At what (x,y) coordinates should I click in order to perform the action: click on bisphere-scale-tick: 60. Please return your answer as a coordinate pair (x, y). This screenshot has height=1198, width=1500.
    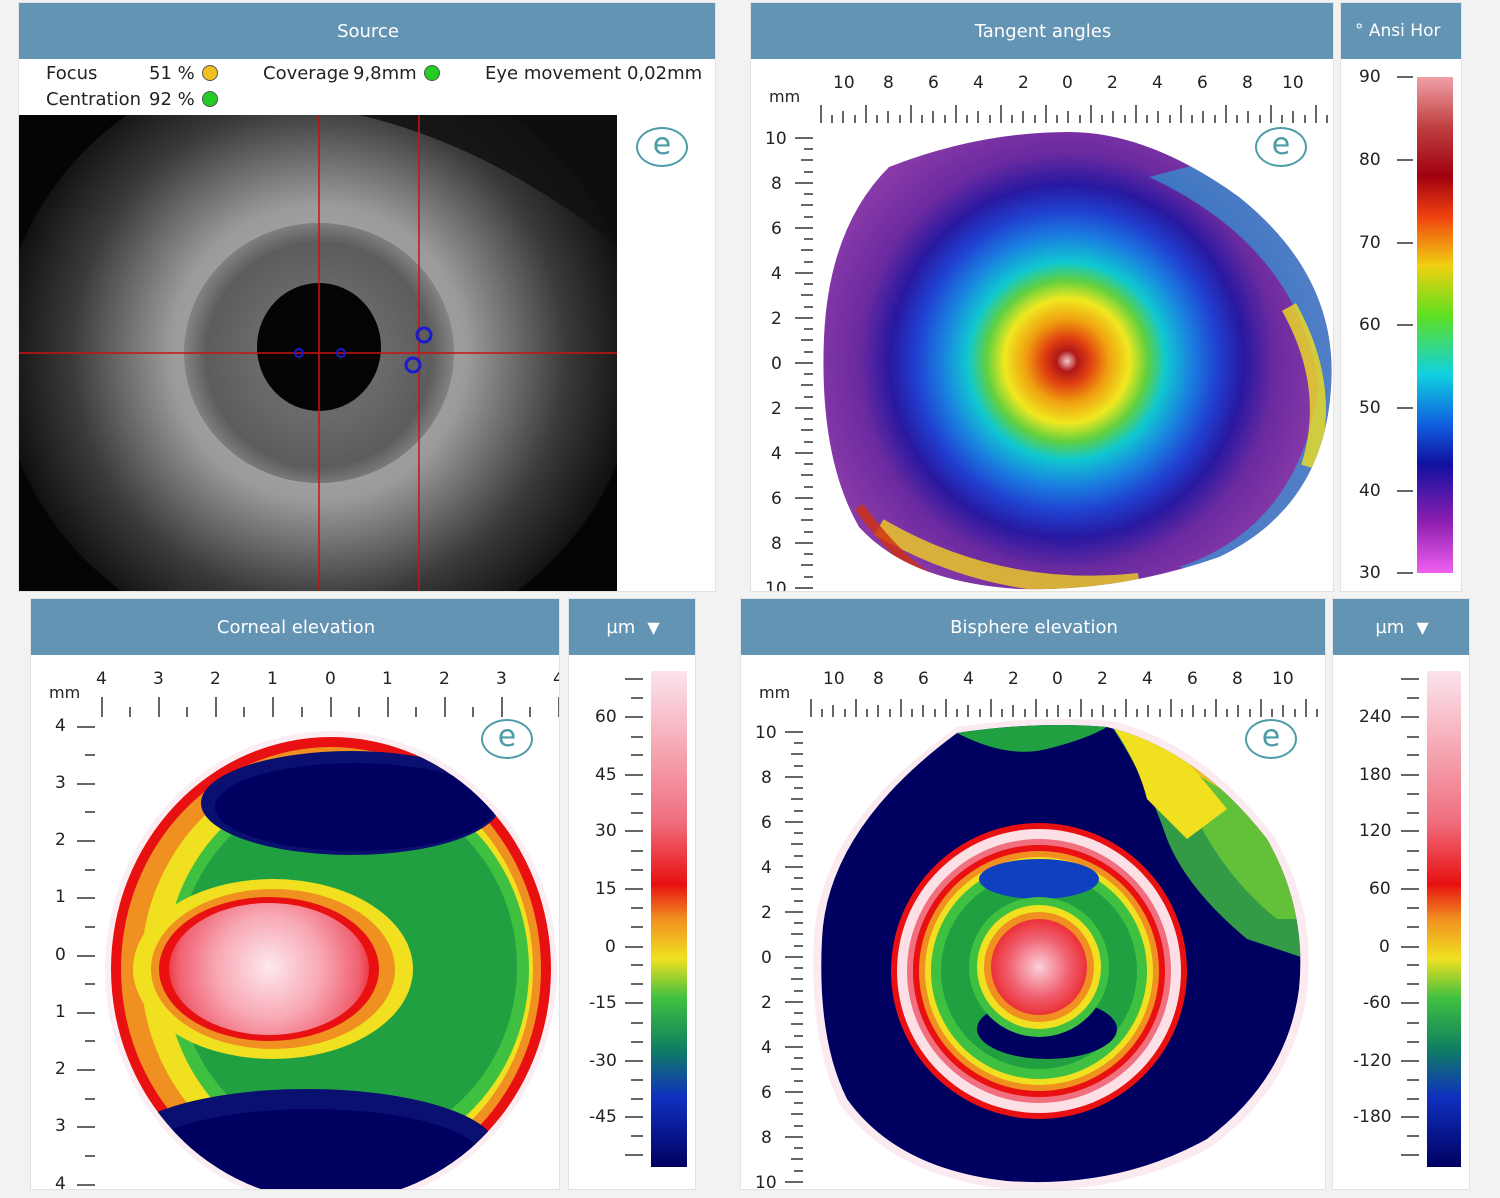
    Looking at the image, I should click on (1380, 889).